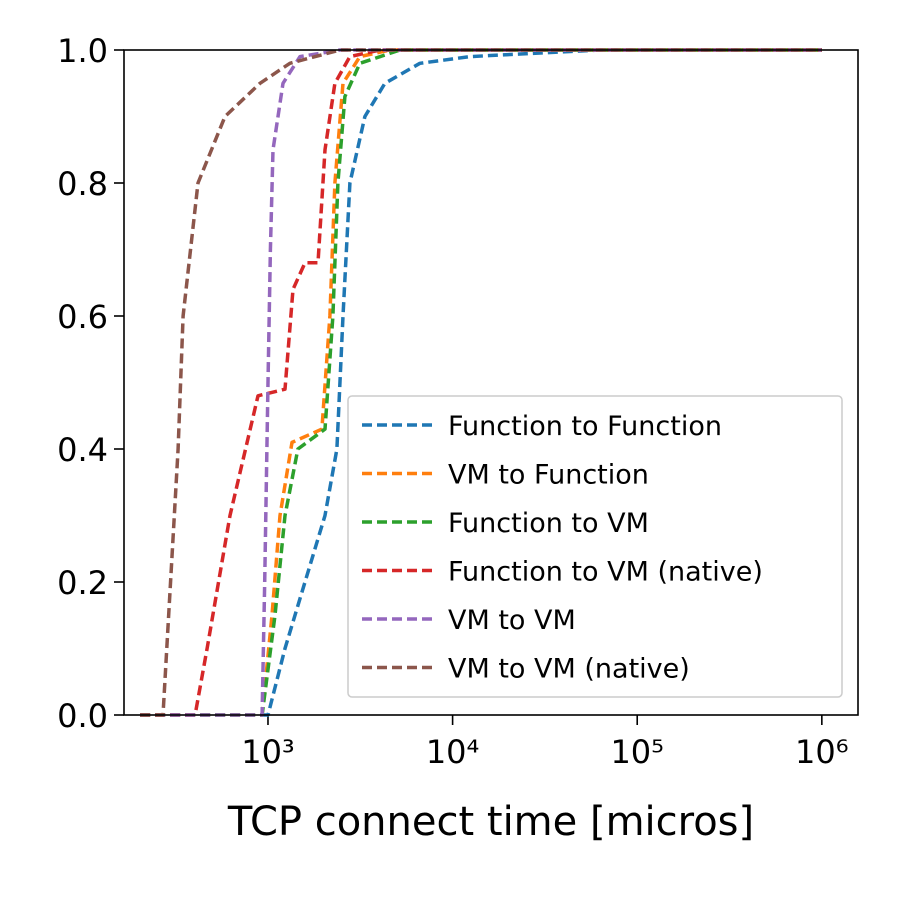 The height and width of the screenshot is (901, 897). What do you see at coordinates (585, 426) in the screenshot?
I see `legend-label: Function to Function` at bounding box center [585, 426].